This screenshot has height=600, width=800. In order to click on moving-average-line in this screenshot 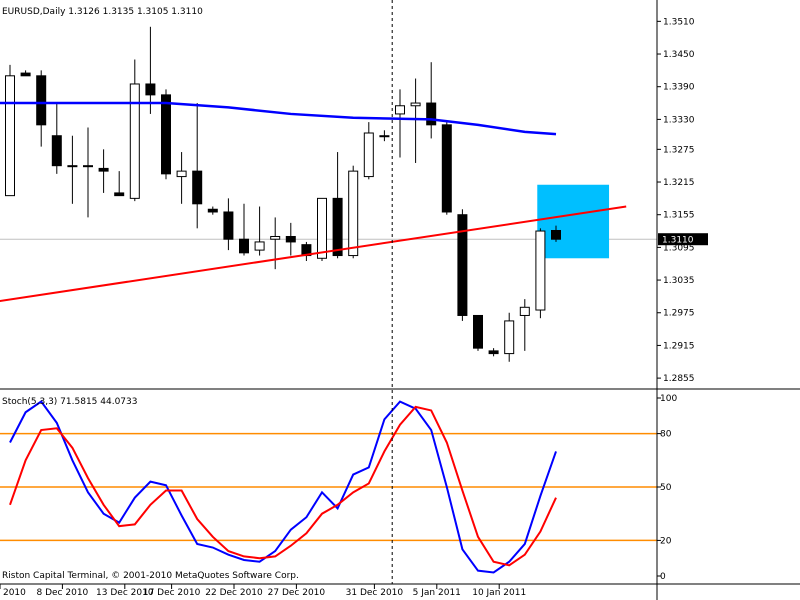, I will do `click(278, 118)`.